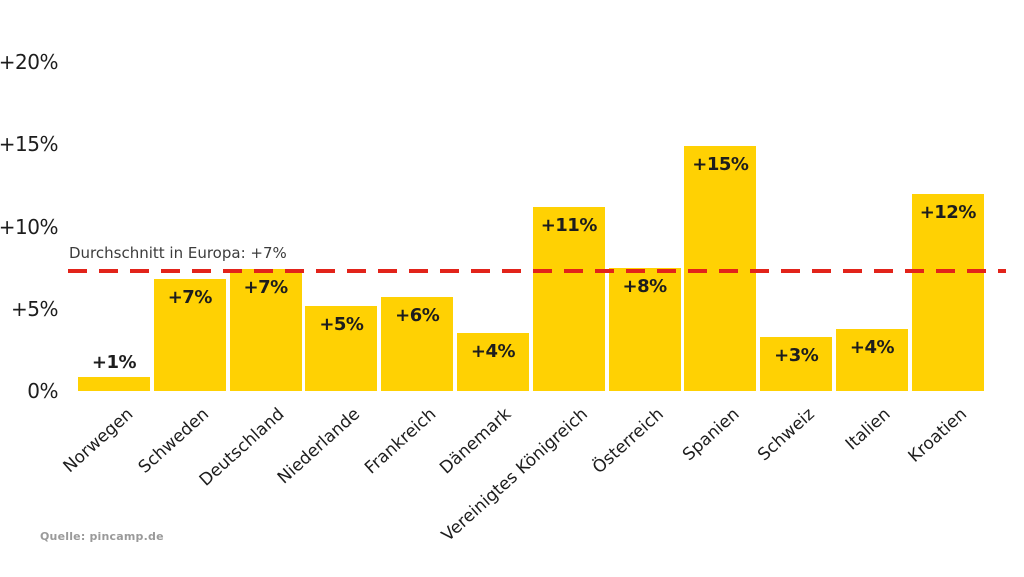 This screenshot has width=1024, height=577. I want to click on x-tick-label-italien: Italien, so click(868, 429).